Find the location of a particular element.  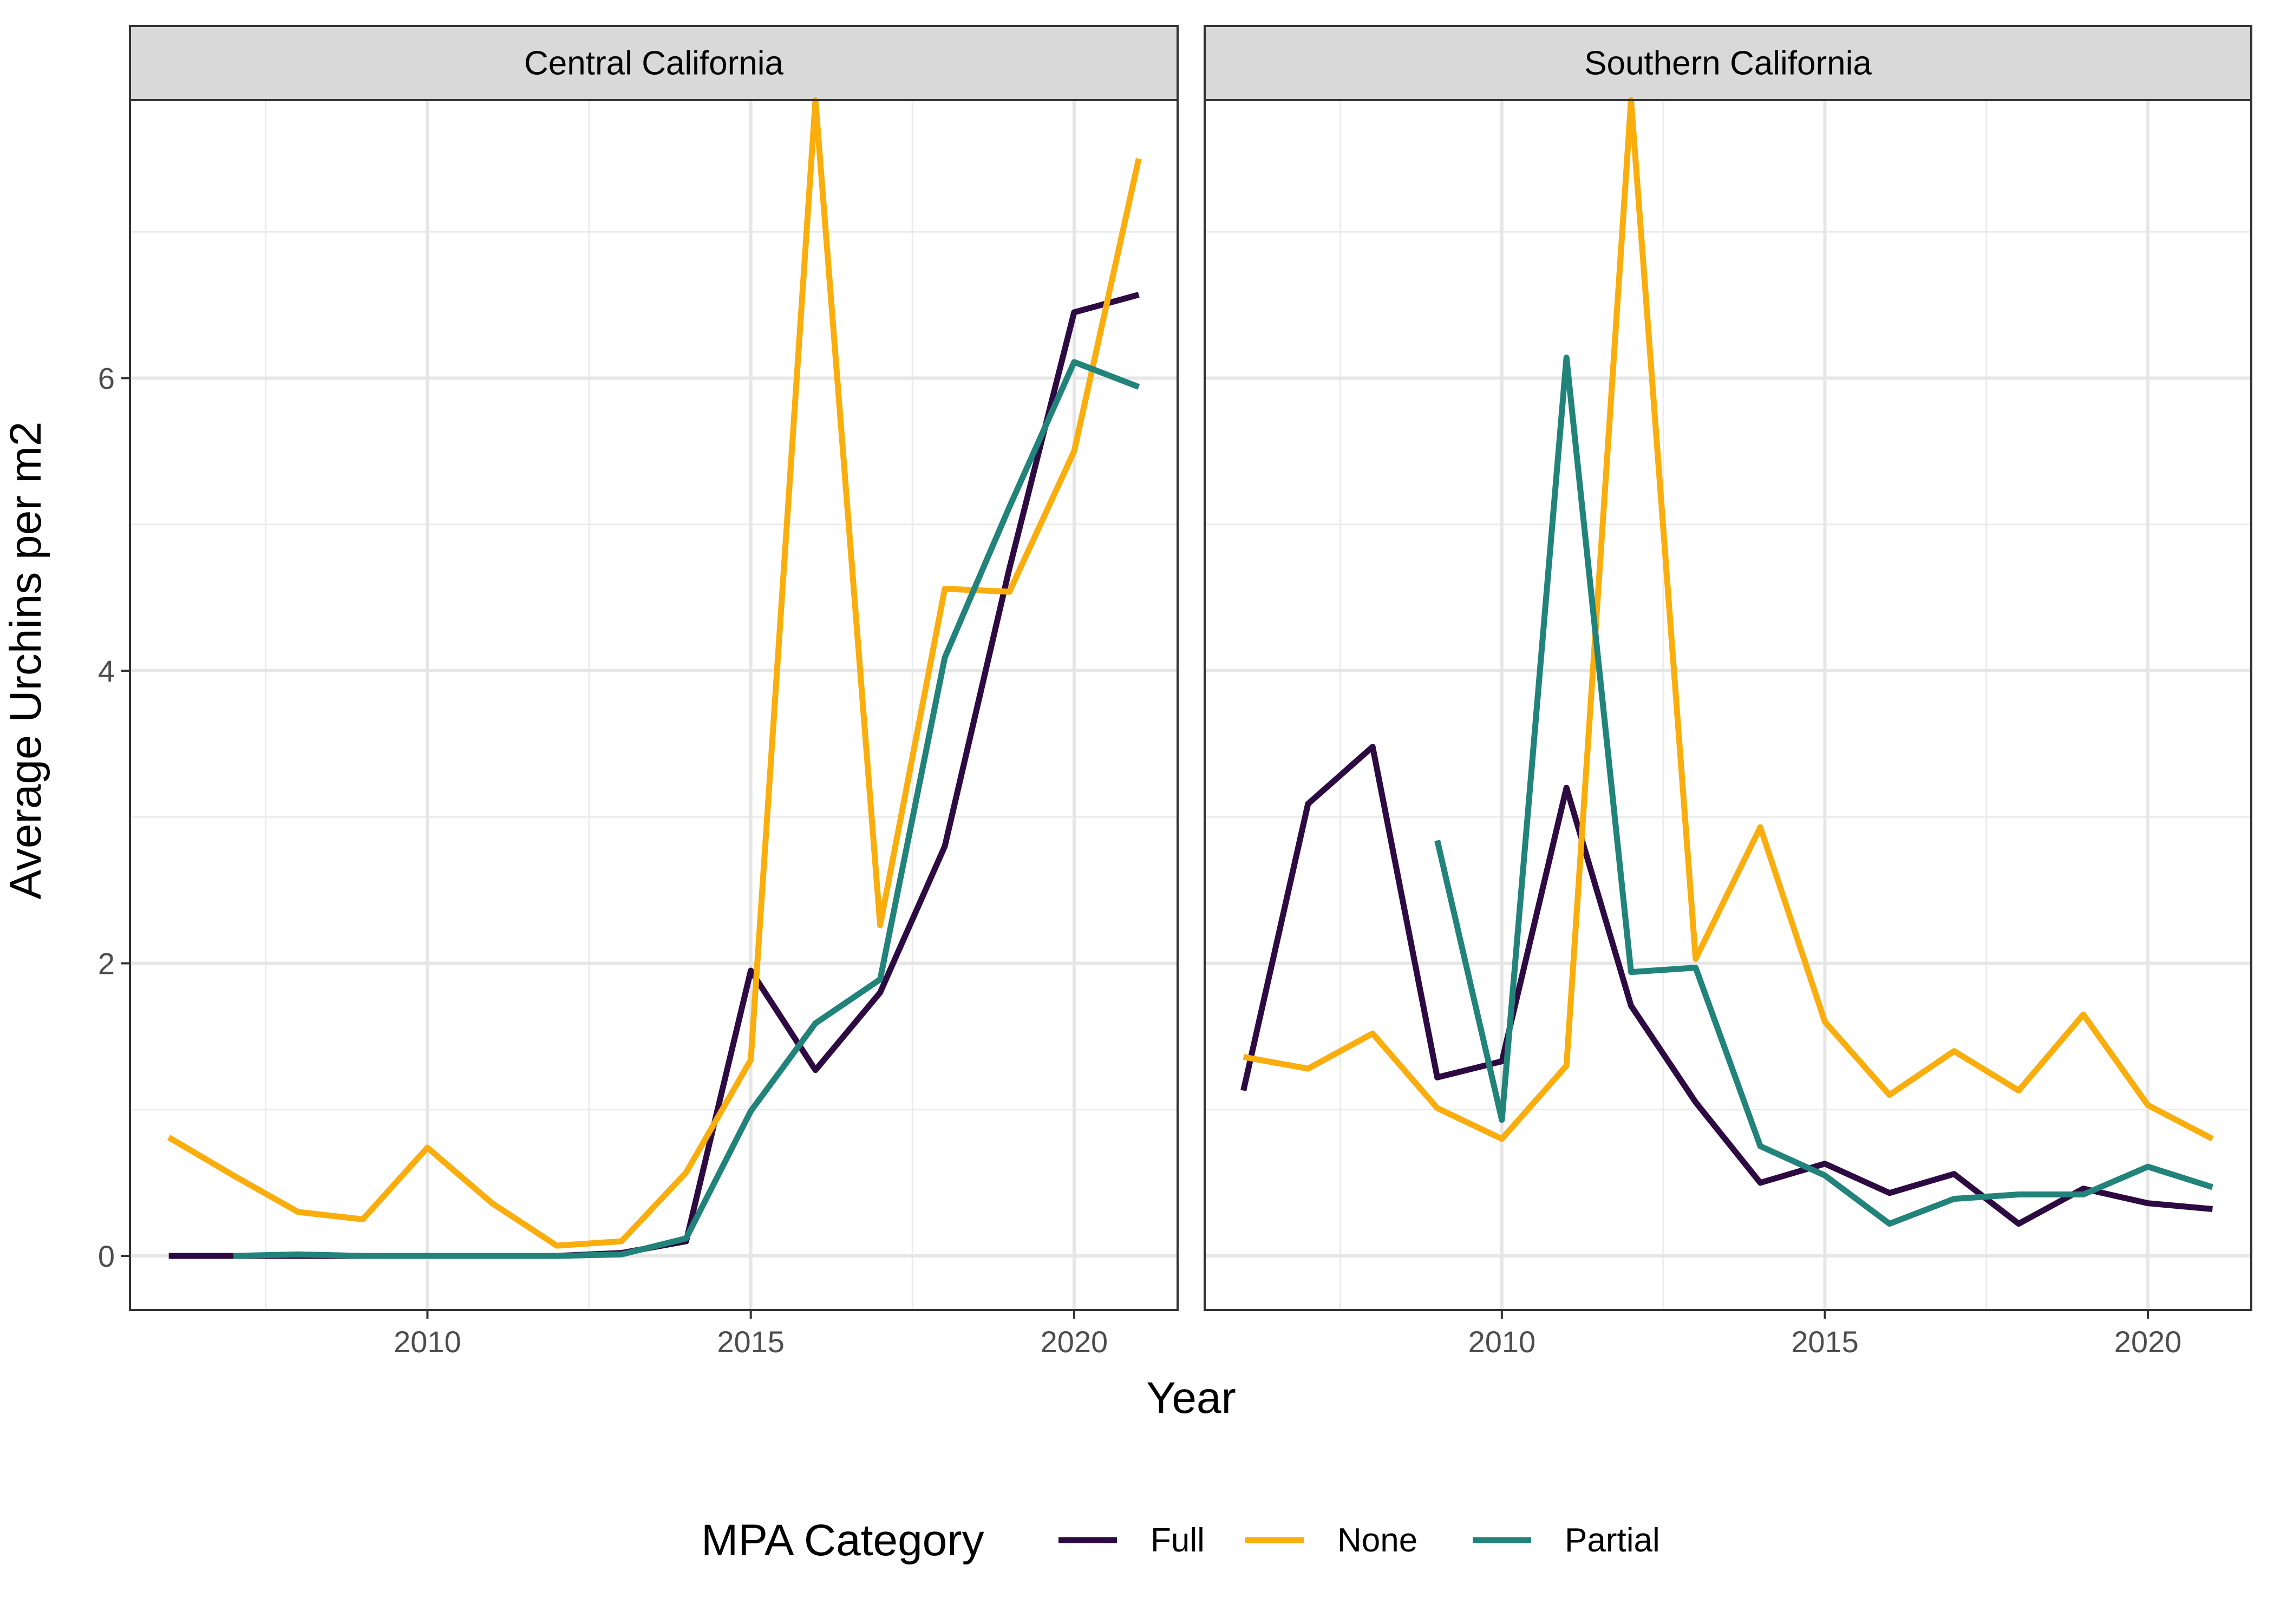

legend-label-partial: Partial is located at coordinates (1613, 1540).